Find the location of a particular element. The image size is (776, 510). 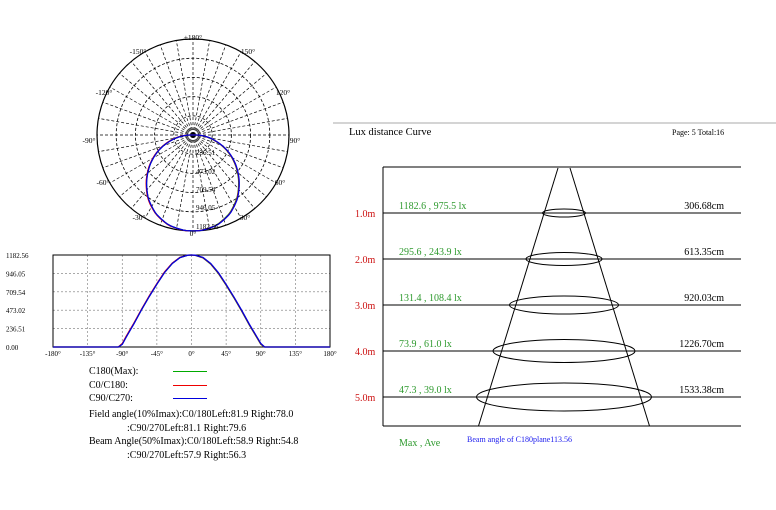

y-tick-label: 473.02 is located at coordinates (16, 311).